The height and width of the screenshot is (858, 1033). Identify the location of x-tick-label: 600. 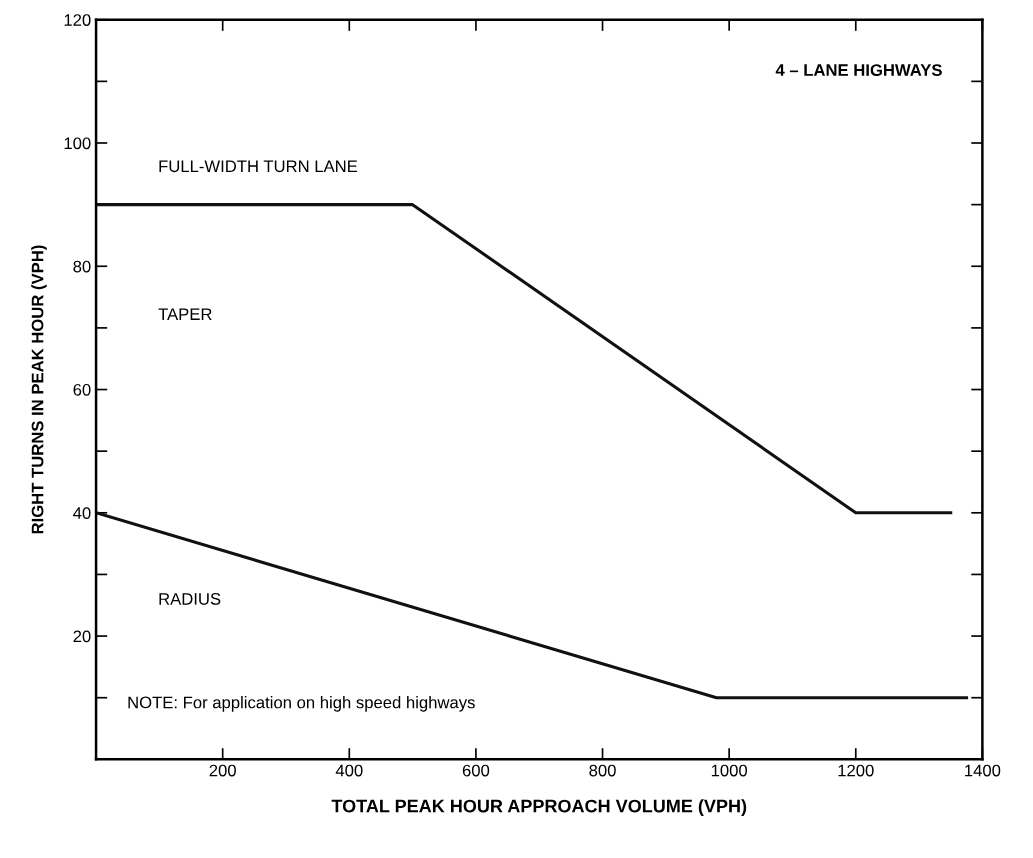
(476, 770).